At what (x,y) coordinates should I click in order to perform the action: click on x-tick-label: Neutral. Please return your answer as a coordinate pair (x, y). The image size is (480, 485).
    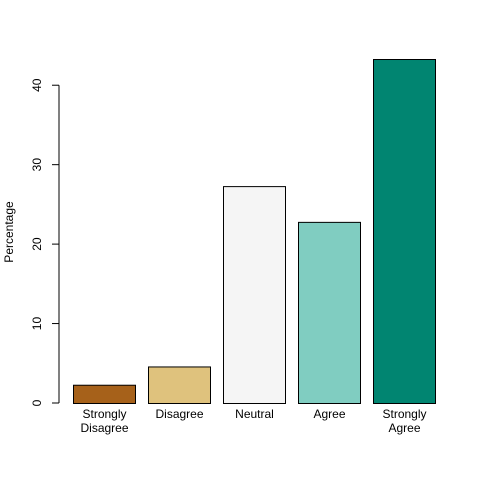
    Looking at the image, I should click on (254, 414).